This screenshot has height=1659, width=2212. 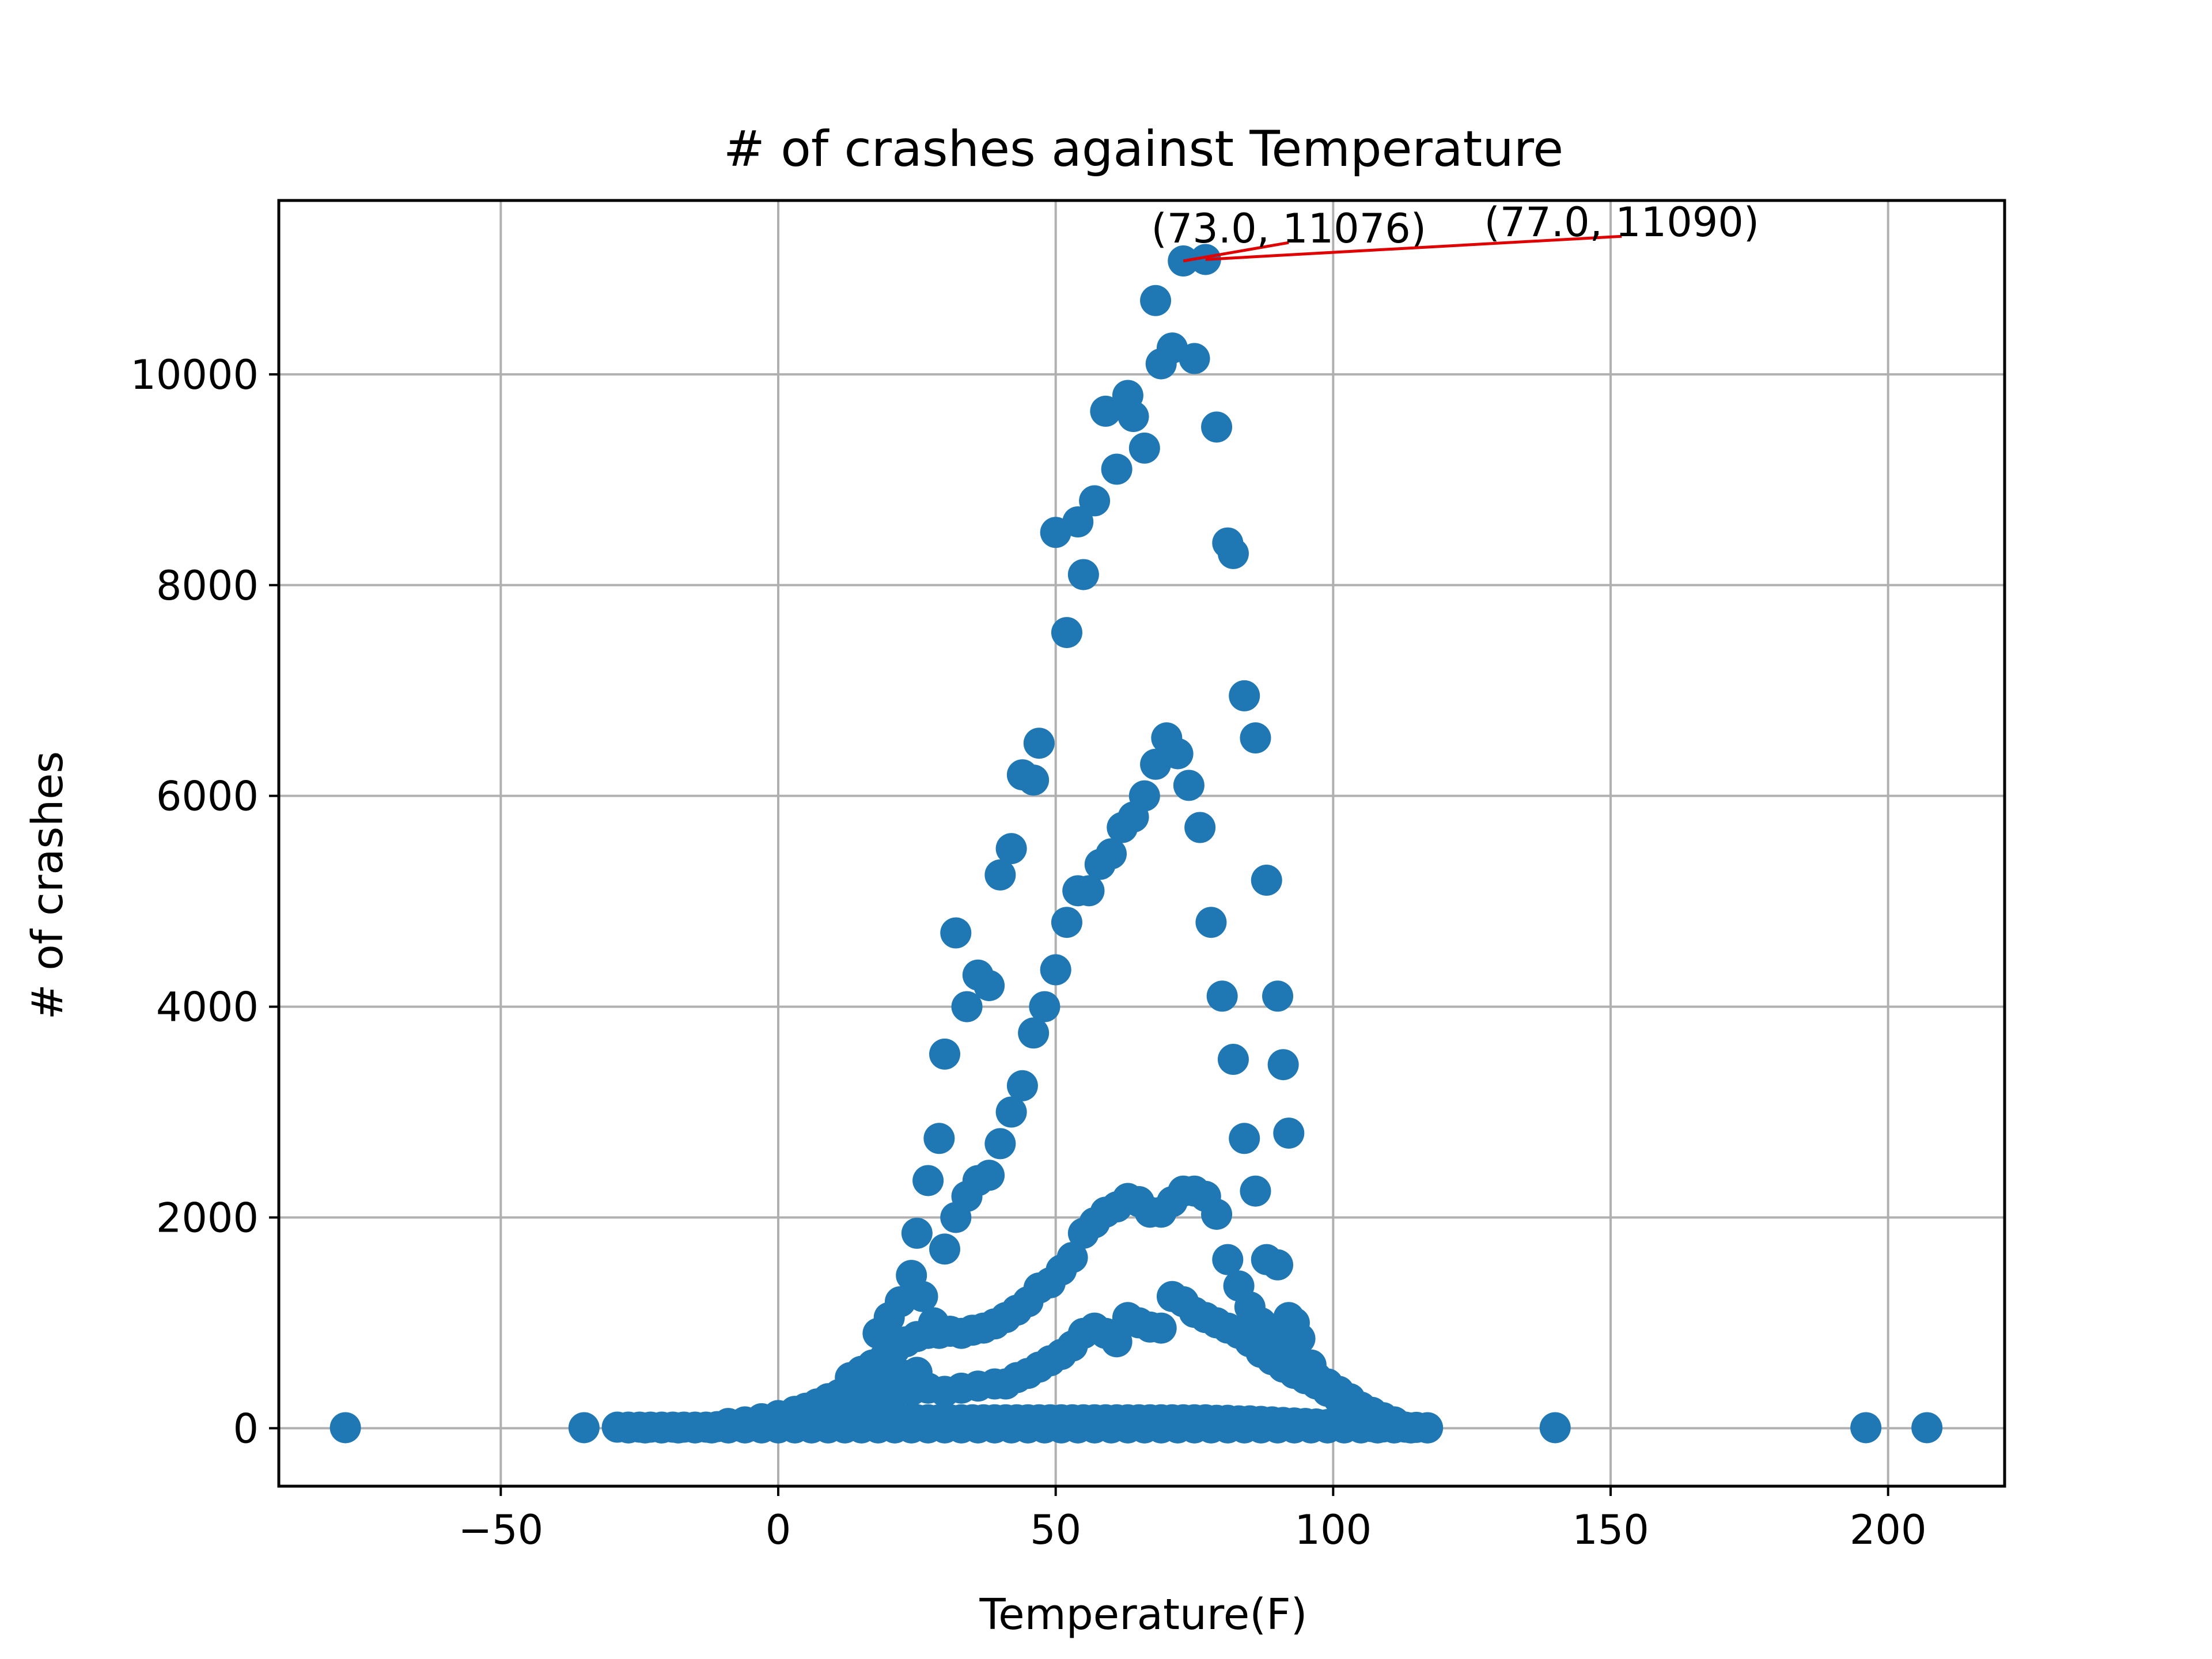 I want to click on x-axis-label: Temperature(F), so click(x=1143, y=1614).